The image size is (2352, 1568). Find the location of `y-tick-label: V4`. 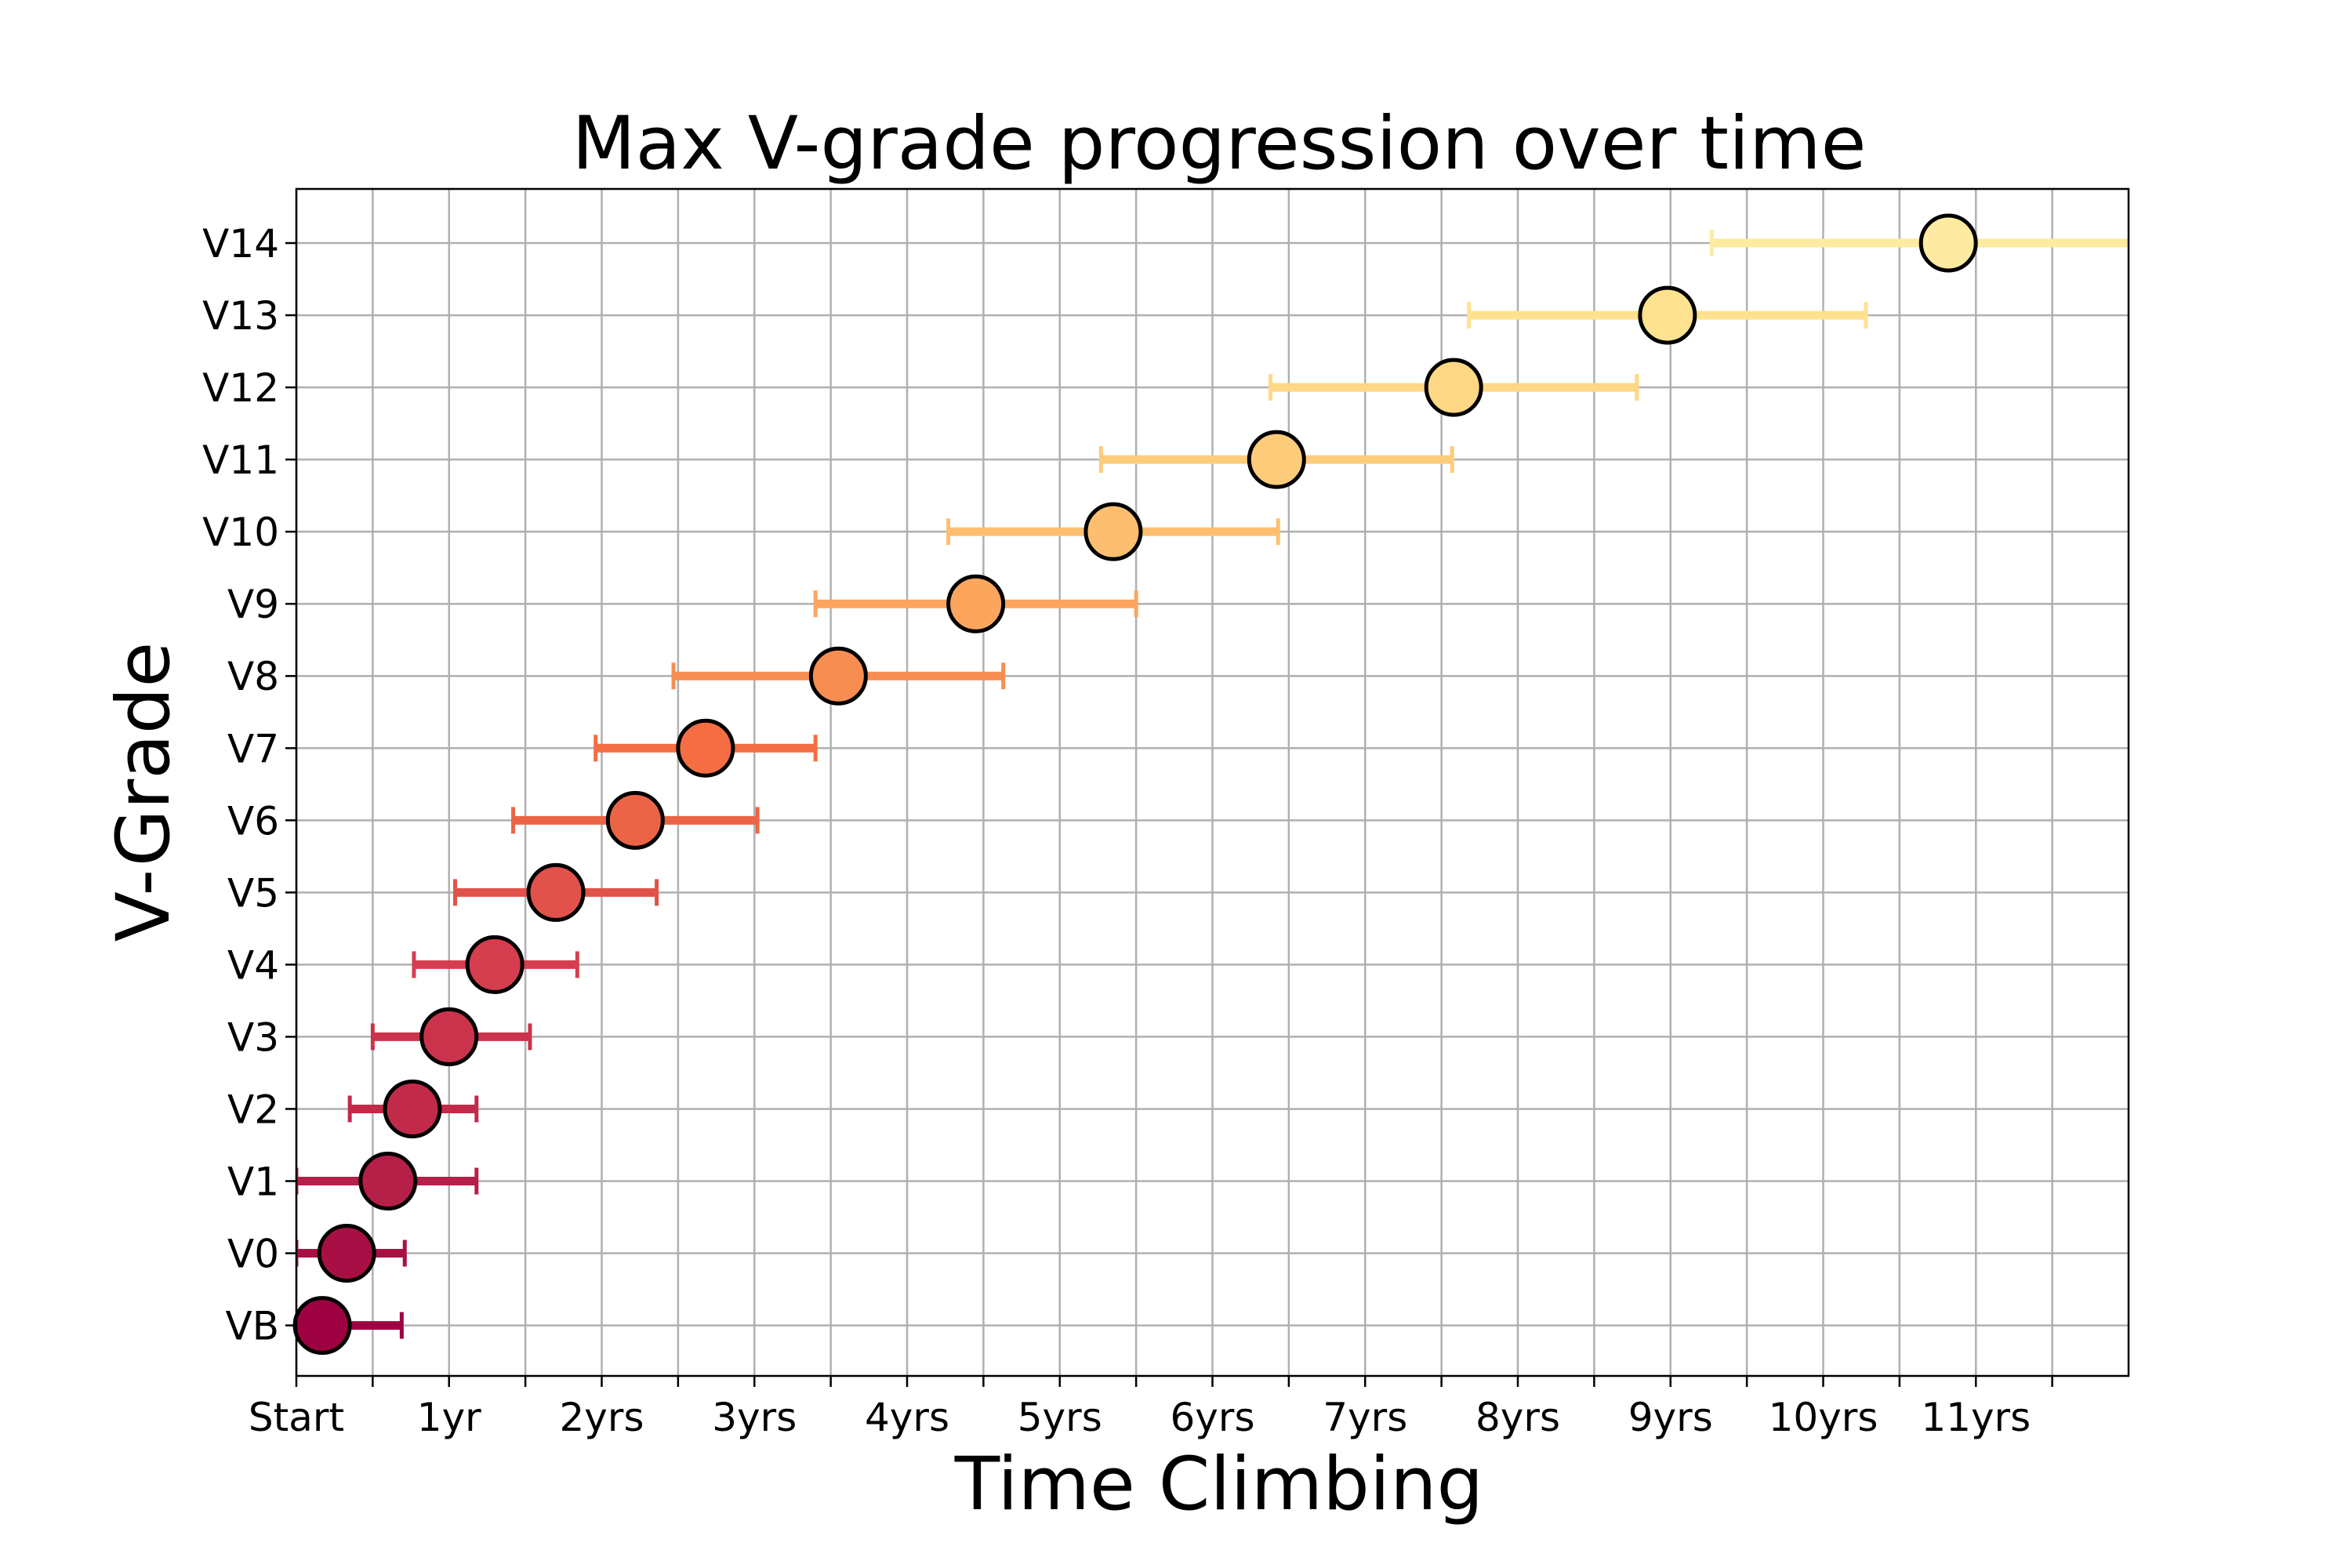

y-tick-label: V4 is located at coordinates (253, 965).